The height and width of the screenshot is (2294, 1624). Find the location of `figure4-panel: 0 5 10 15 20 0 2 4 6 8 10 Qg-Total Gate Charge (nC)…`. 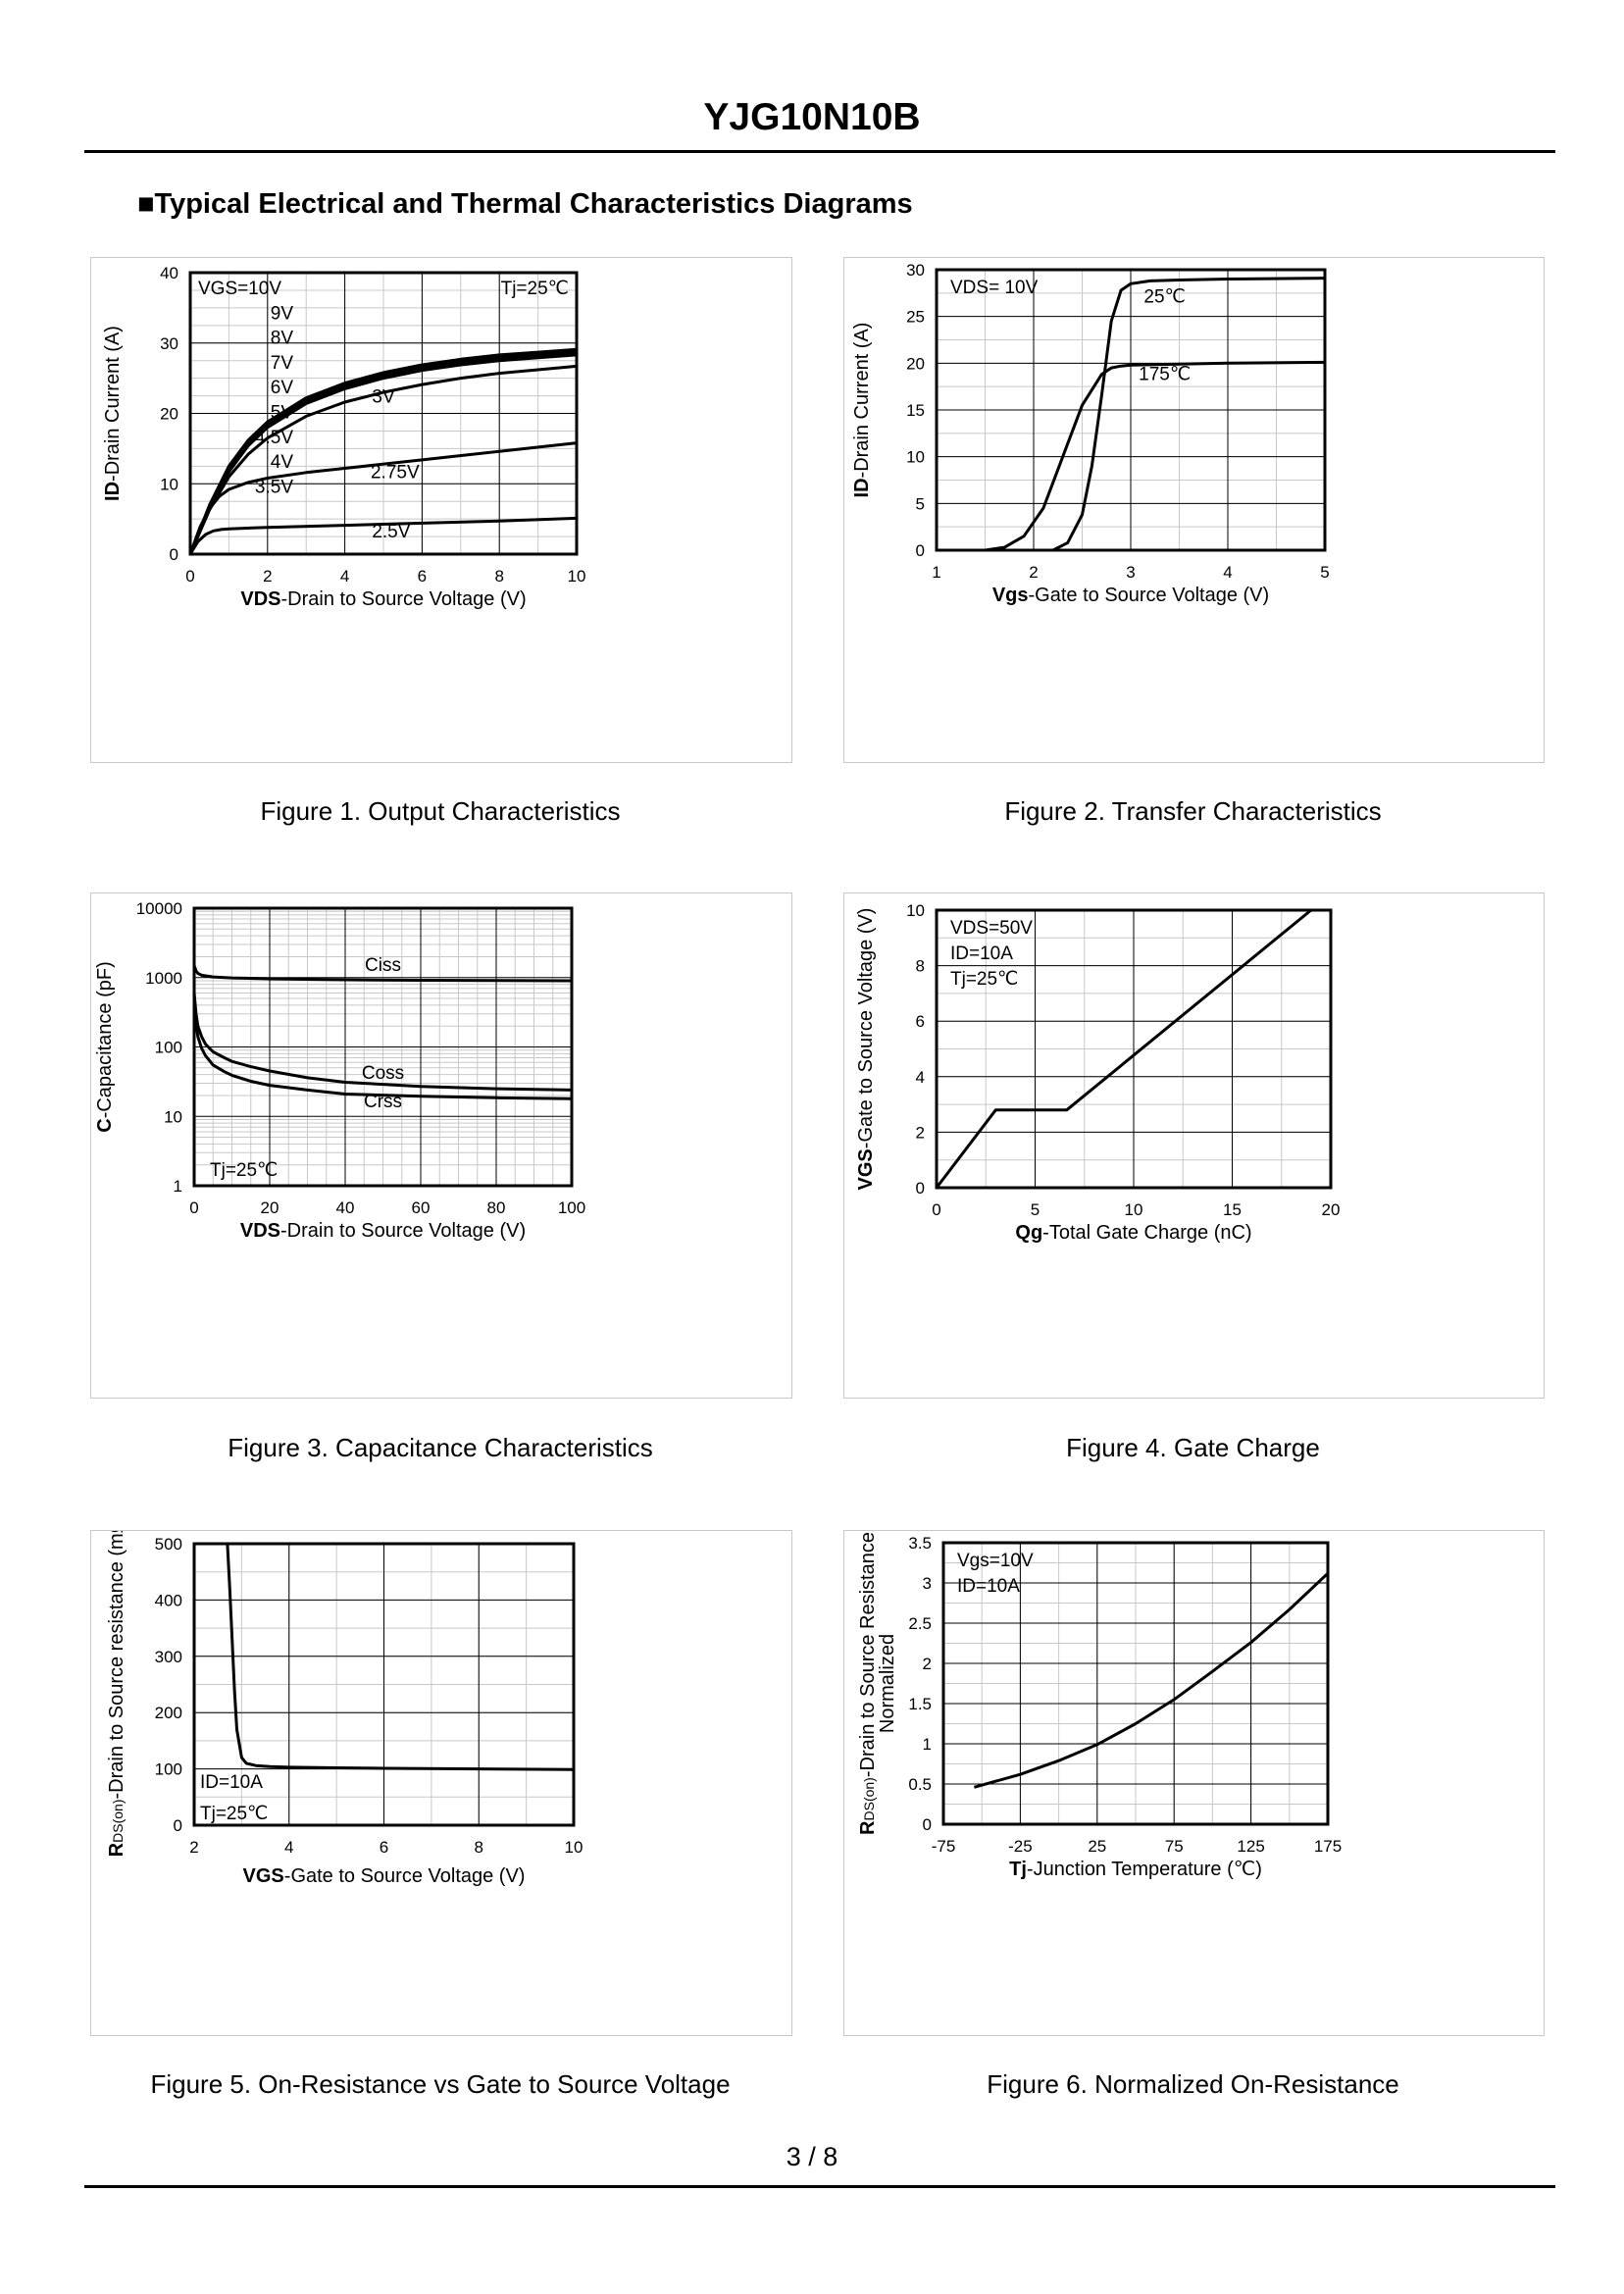

figure4-panel: 0 5 10 15 20 0 2 4 6 8 10 Qg-Total Gate Charge (nC)… is located at coordinates (1194, 1145).